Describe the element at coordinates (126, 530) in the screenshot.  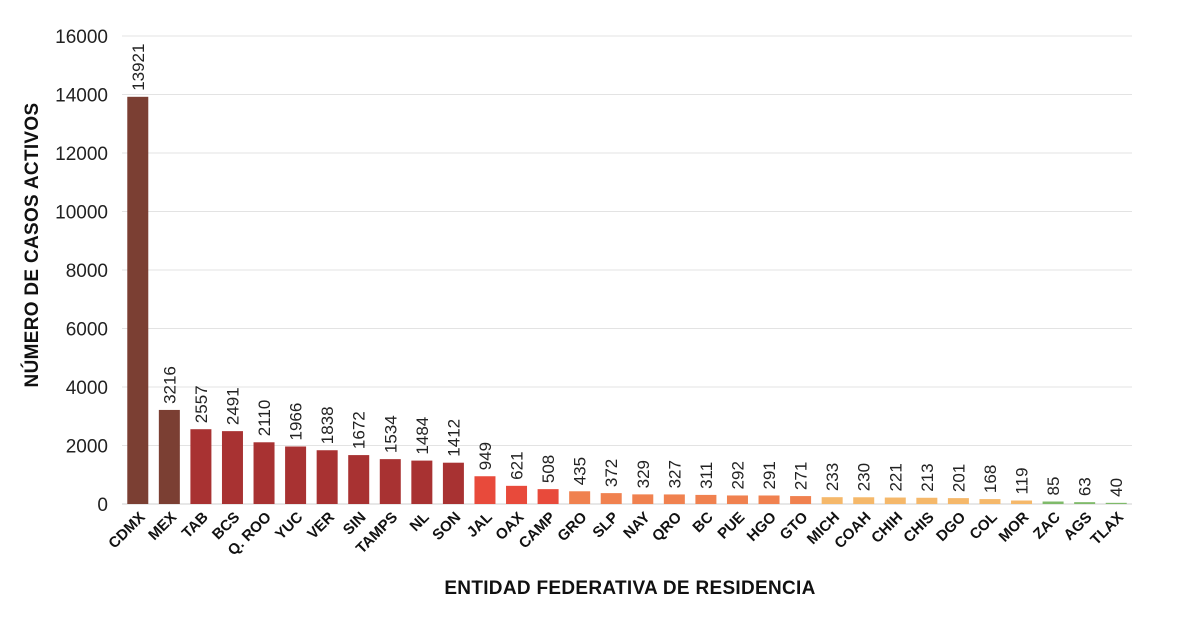
I see `x-tick-label: CDMX` at that location.